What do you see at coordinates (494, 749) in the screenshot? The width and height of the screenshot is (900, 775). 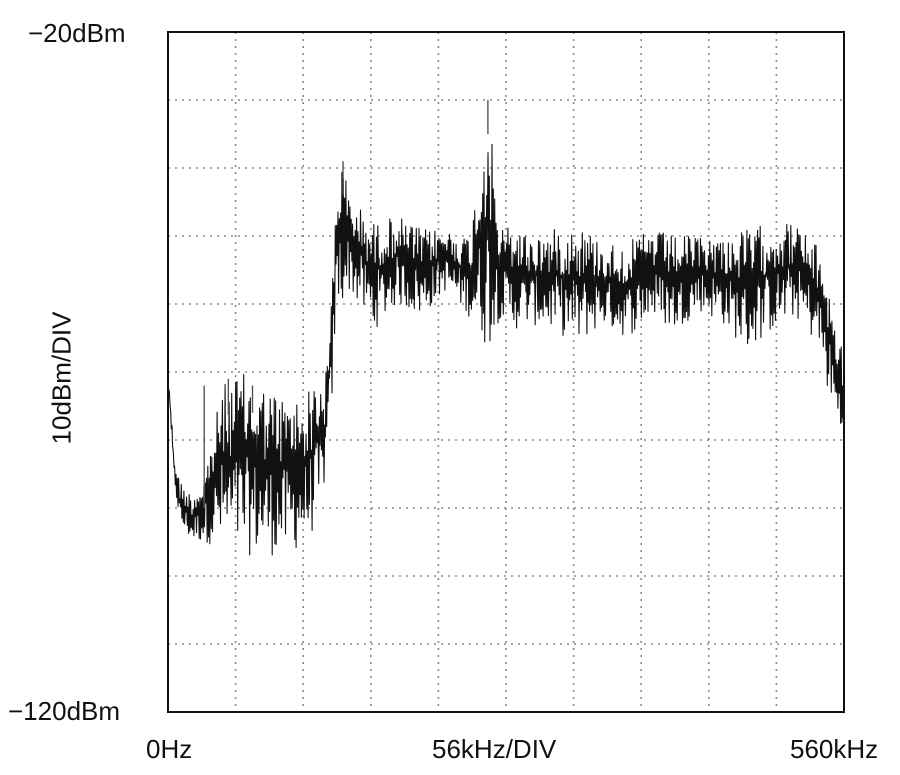 I see `x-axis-label: 56kHz/DIV` at bounding box center [494, 749].